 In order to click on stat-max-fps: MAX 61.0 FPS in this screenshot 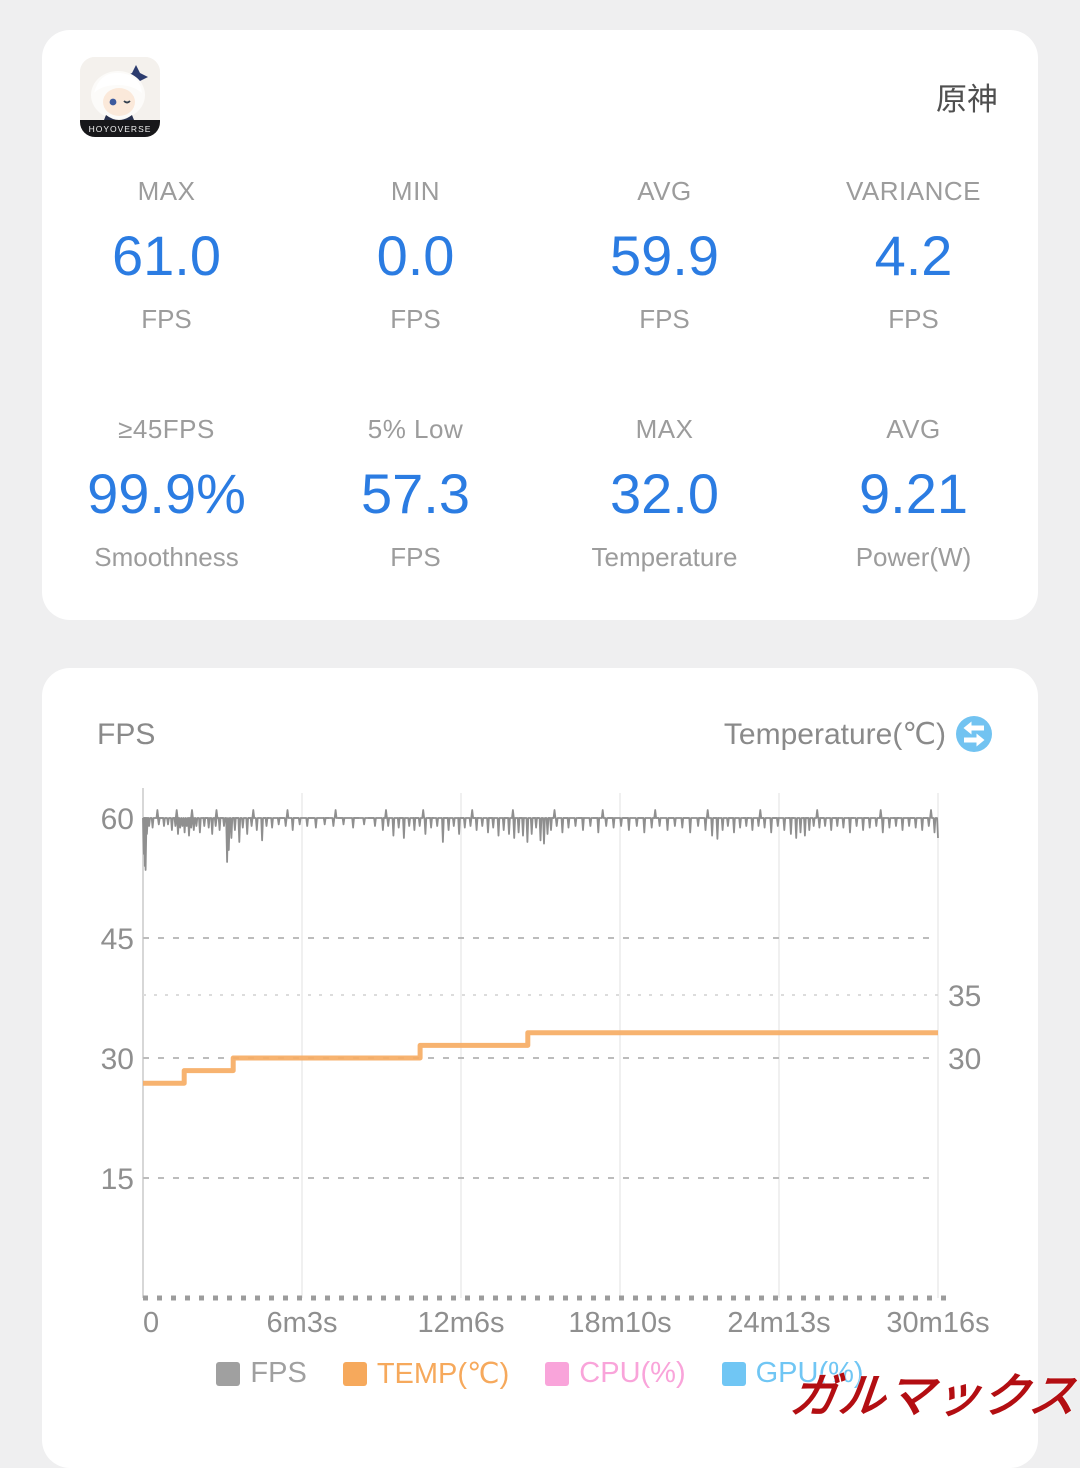, I will do `click(166, 255)`.